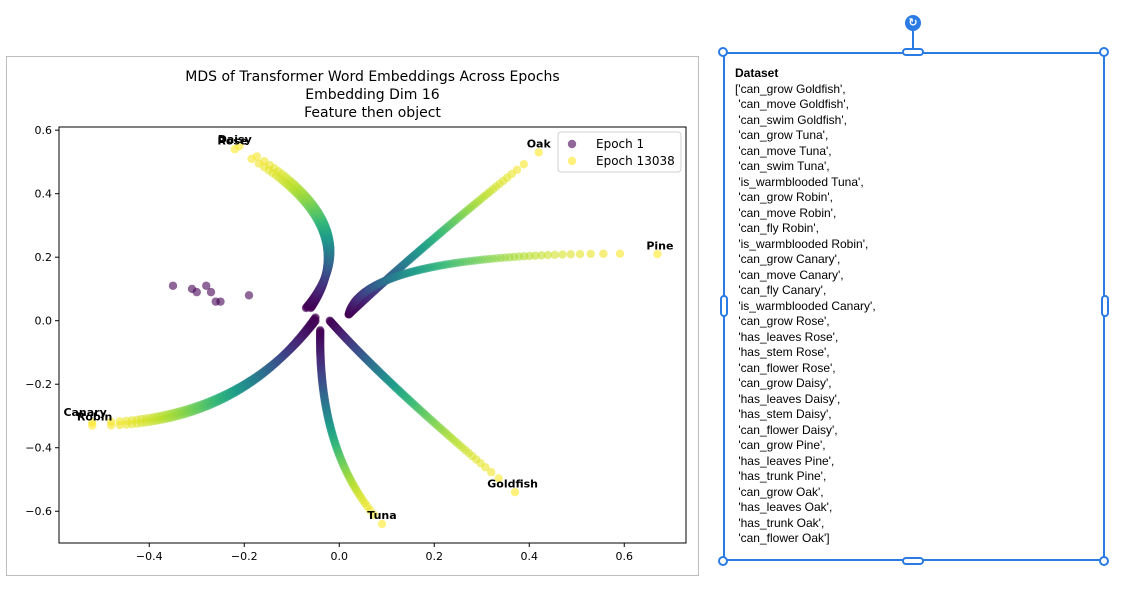 This screenshot has height=603, width=1132. What do you see at coordinates (625, 556) in the screenshot?
I see `x-tick-label: 0.6` at bounding box center [625, 556].